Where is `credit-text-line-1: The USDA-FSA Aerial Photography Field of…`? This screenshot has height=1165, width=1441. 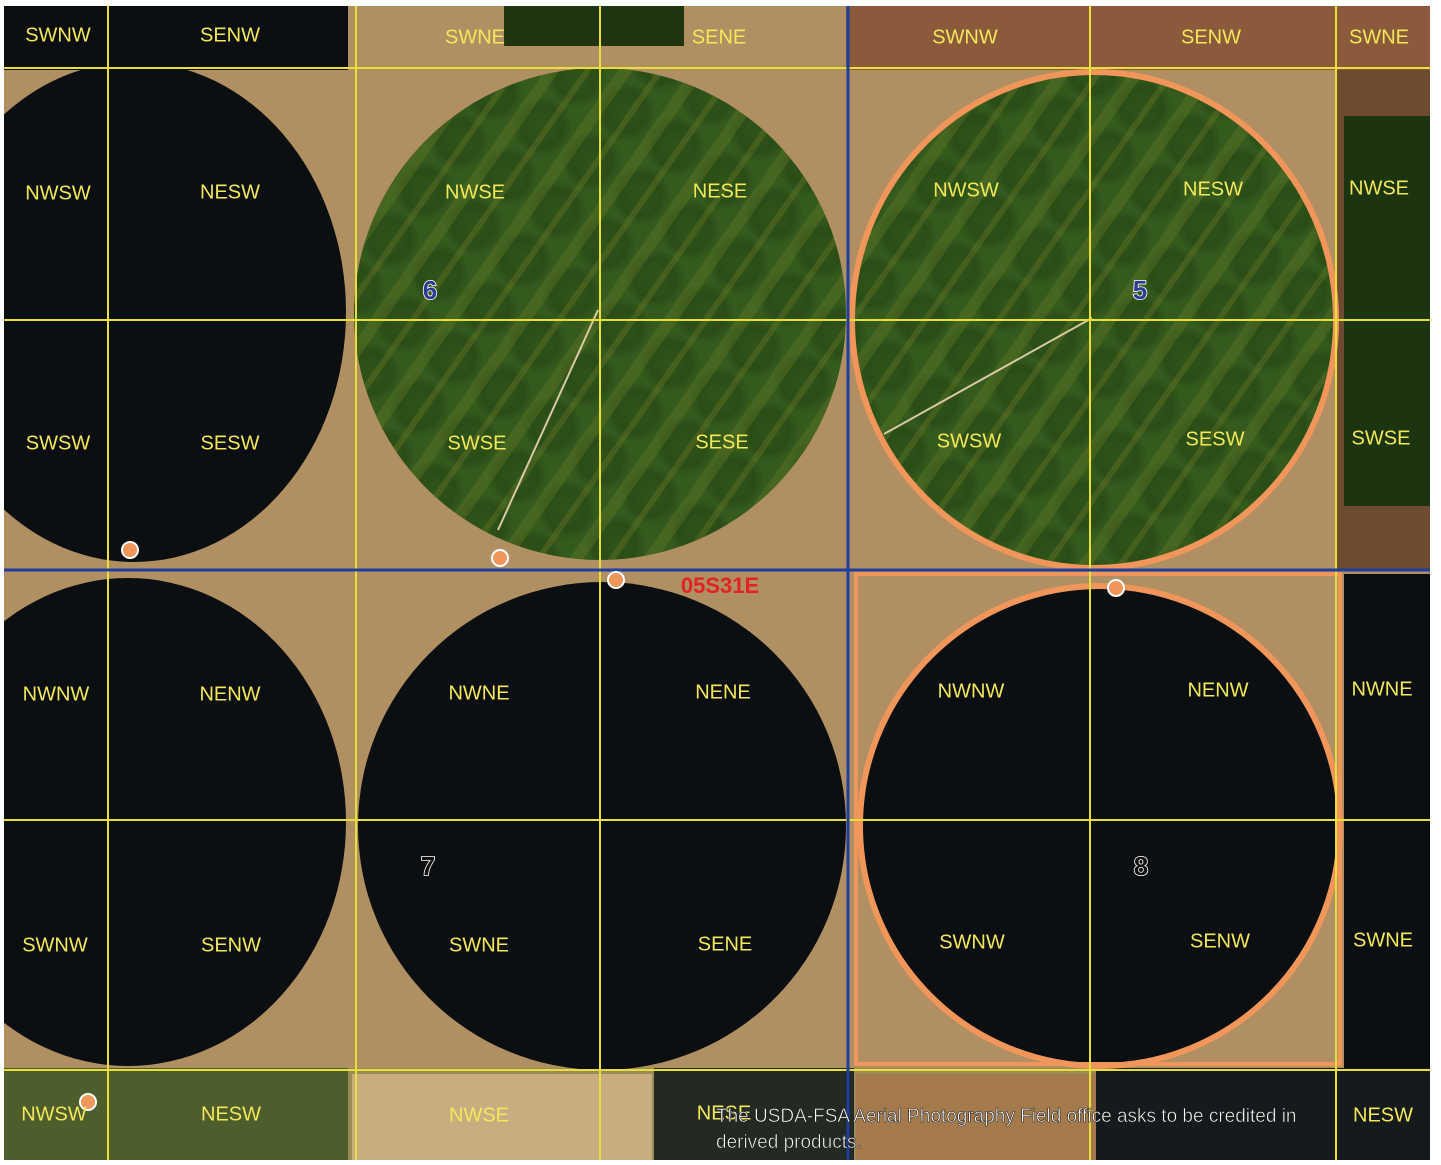 credit-text-line-1: The USDA-FSA Aerial Photography Field of… is located at coordinates (1006, 1116).